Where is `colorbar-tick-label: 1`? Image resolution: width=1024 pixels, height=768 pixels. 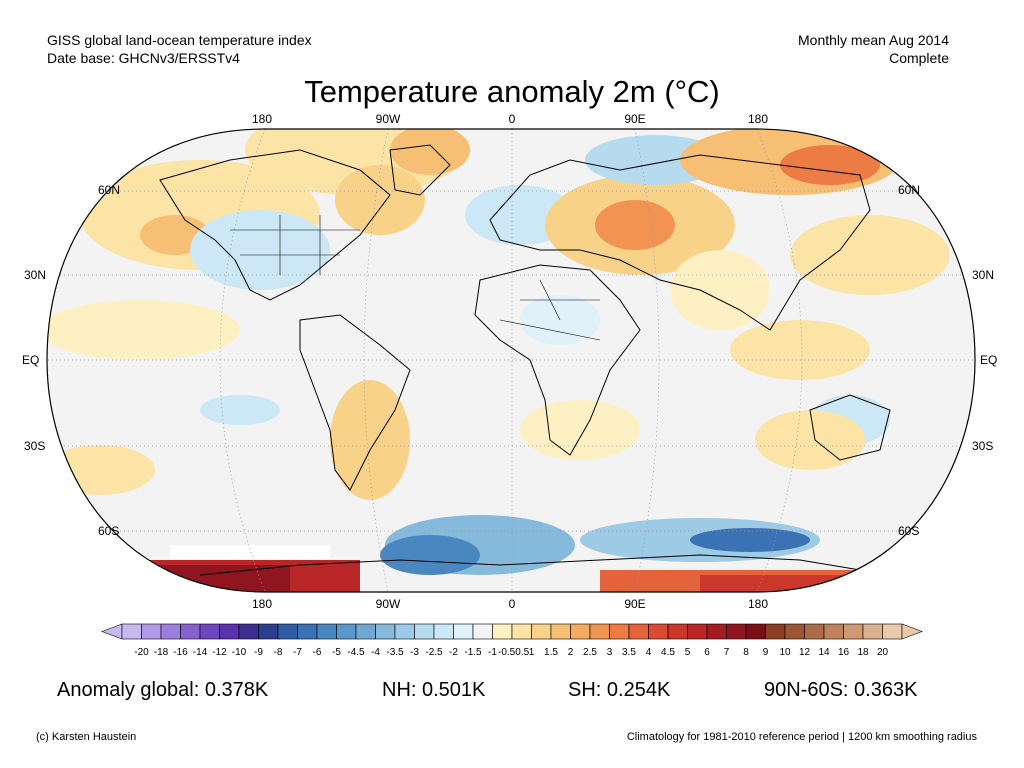
colorbar-tick-label: 1 is located at coordinates (531, 652).